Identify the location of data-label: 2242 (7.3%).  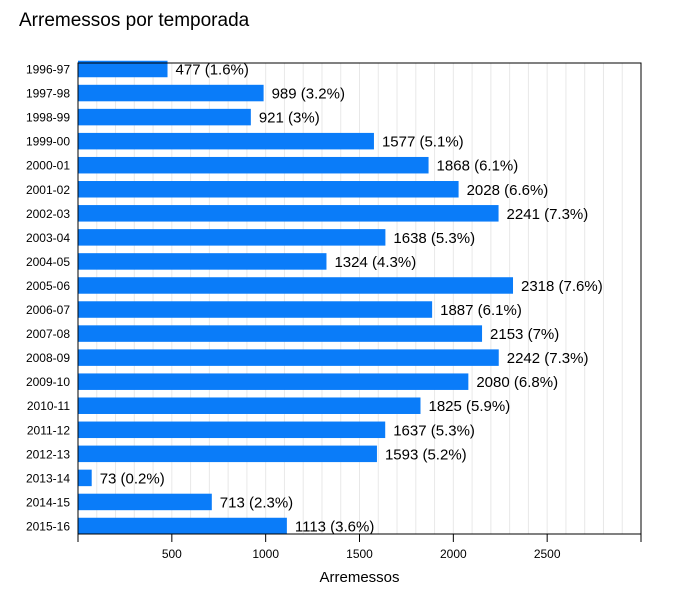
(548, 358).